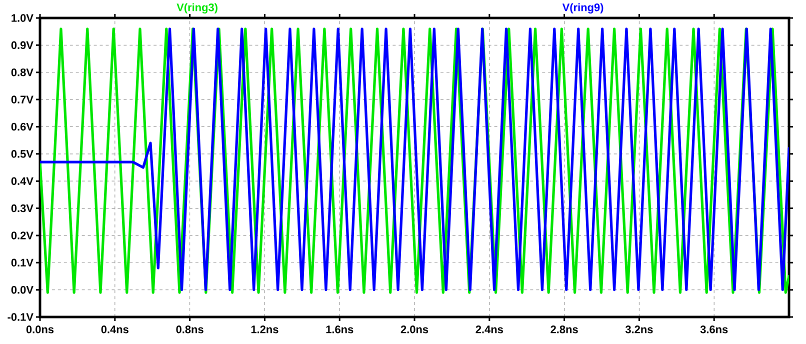 The height and width of the screenshot is (344, 806). Describe the element at coordinates (22, 181) in the screenshot. I see `y-tick-label: 0.4V` at that location.